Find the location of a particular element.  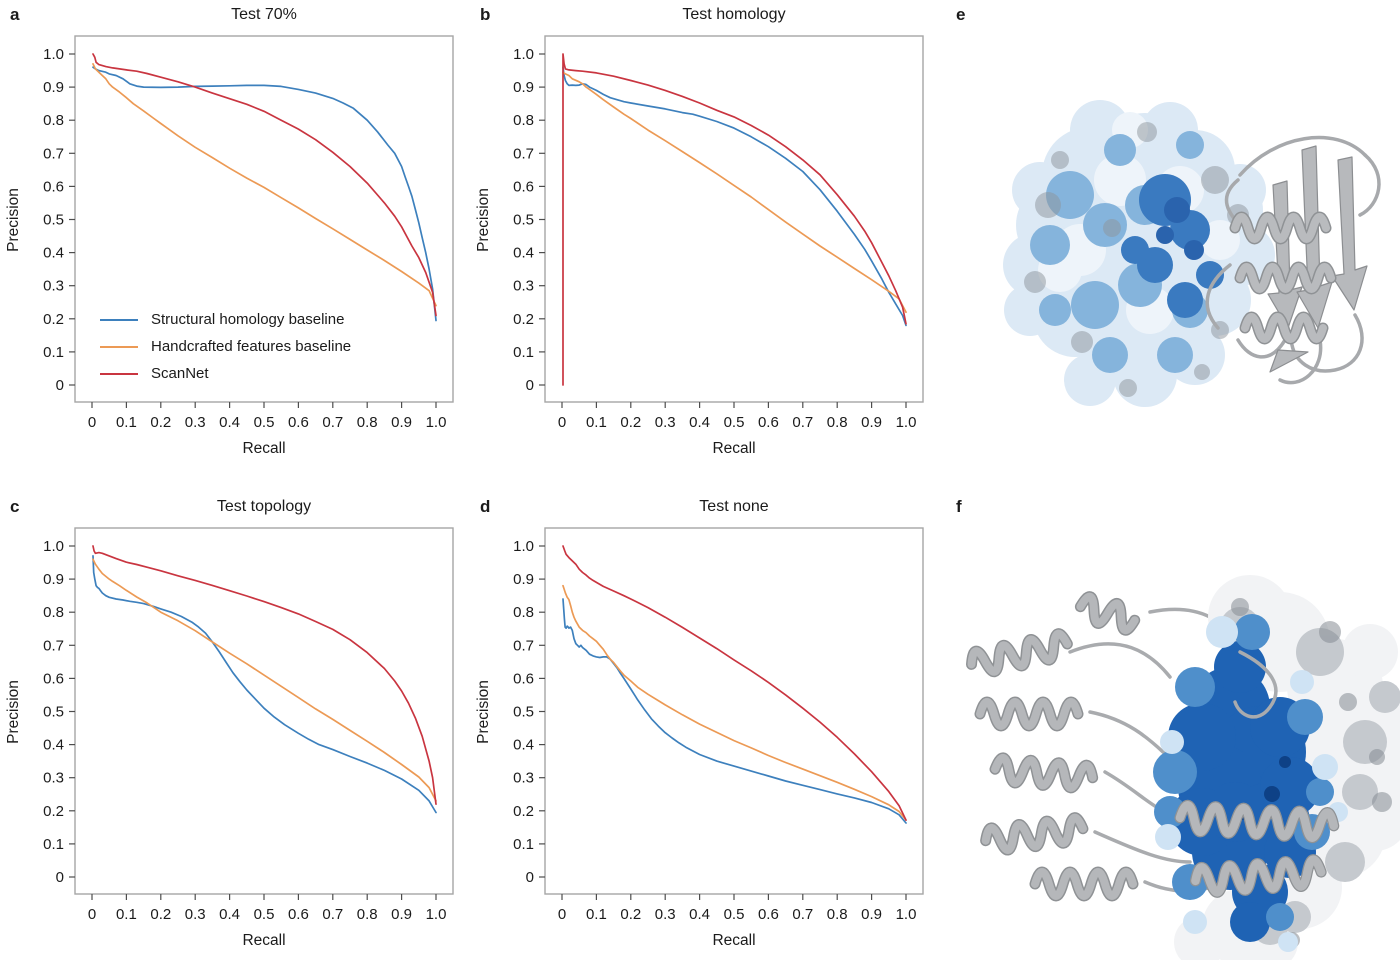

legend-item-structural-homology: Structural homology baseline is located at coordinates (225, 319).